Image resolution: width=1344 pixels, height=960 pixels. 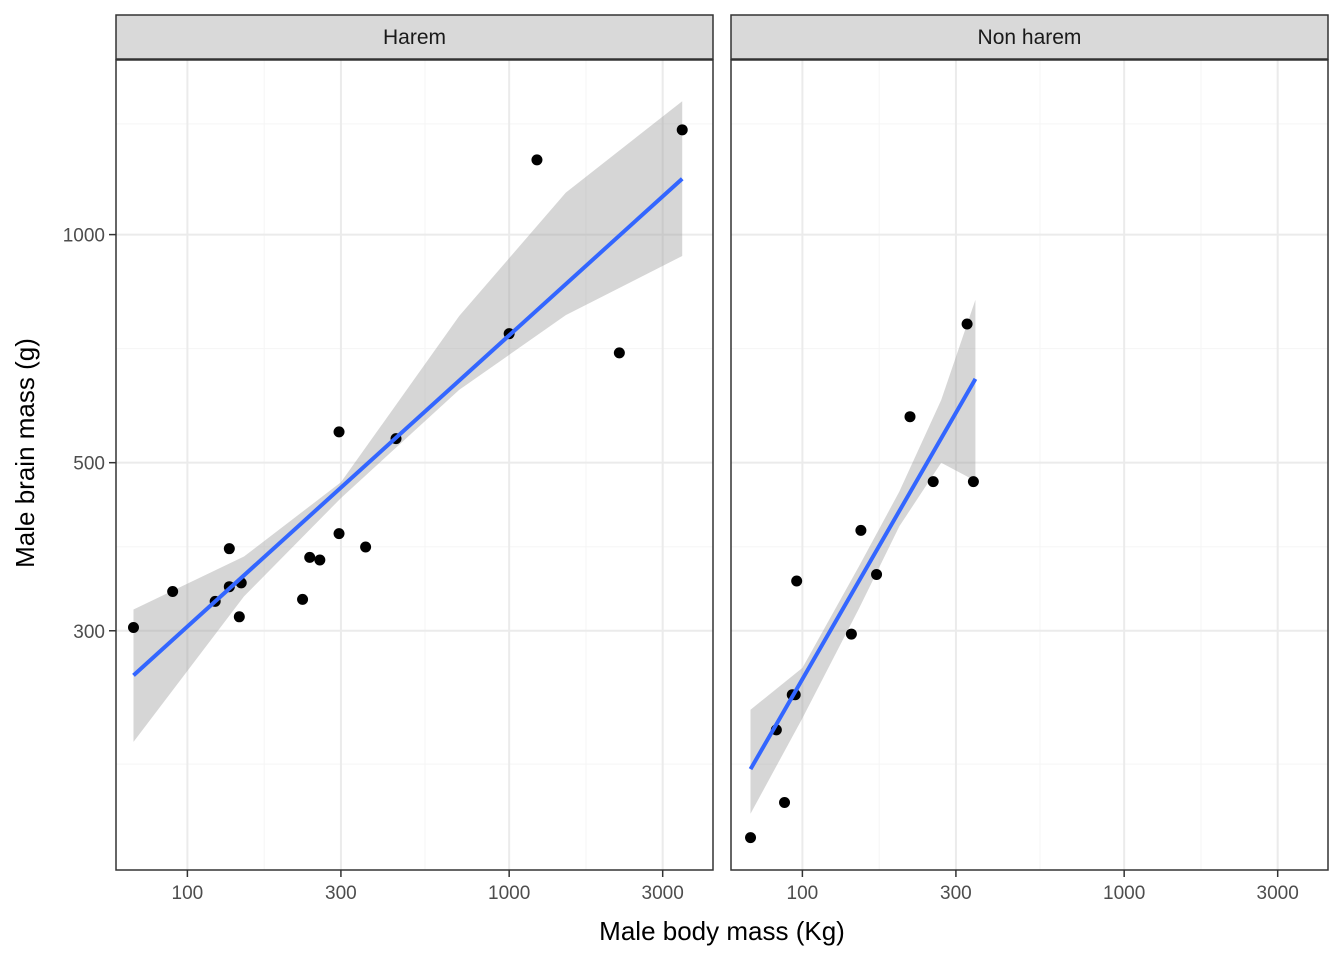 What do you see at coordinates (25, 453) in the screenshot?
I see `y-axis-title: Male brain mass (g)` at bounding box center [25, 453].